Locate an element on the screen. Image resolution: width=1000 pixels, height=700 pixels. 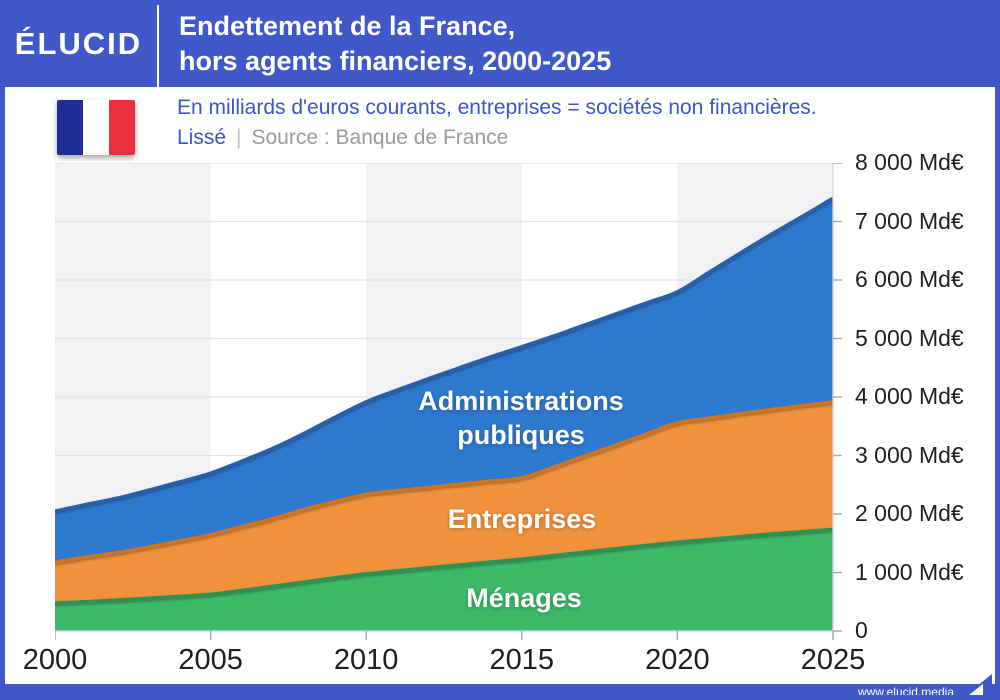
elucid-arrow-icon is located at coordinates (977, 686).